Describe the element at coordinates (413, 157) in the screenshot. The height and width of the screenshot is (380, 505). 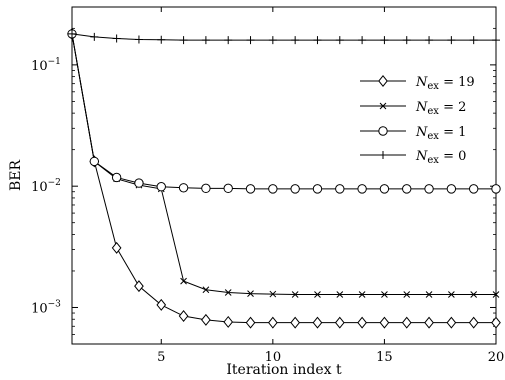
I see `legend-item: Nex = 0` at that location.